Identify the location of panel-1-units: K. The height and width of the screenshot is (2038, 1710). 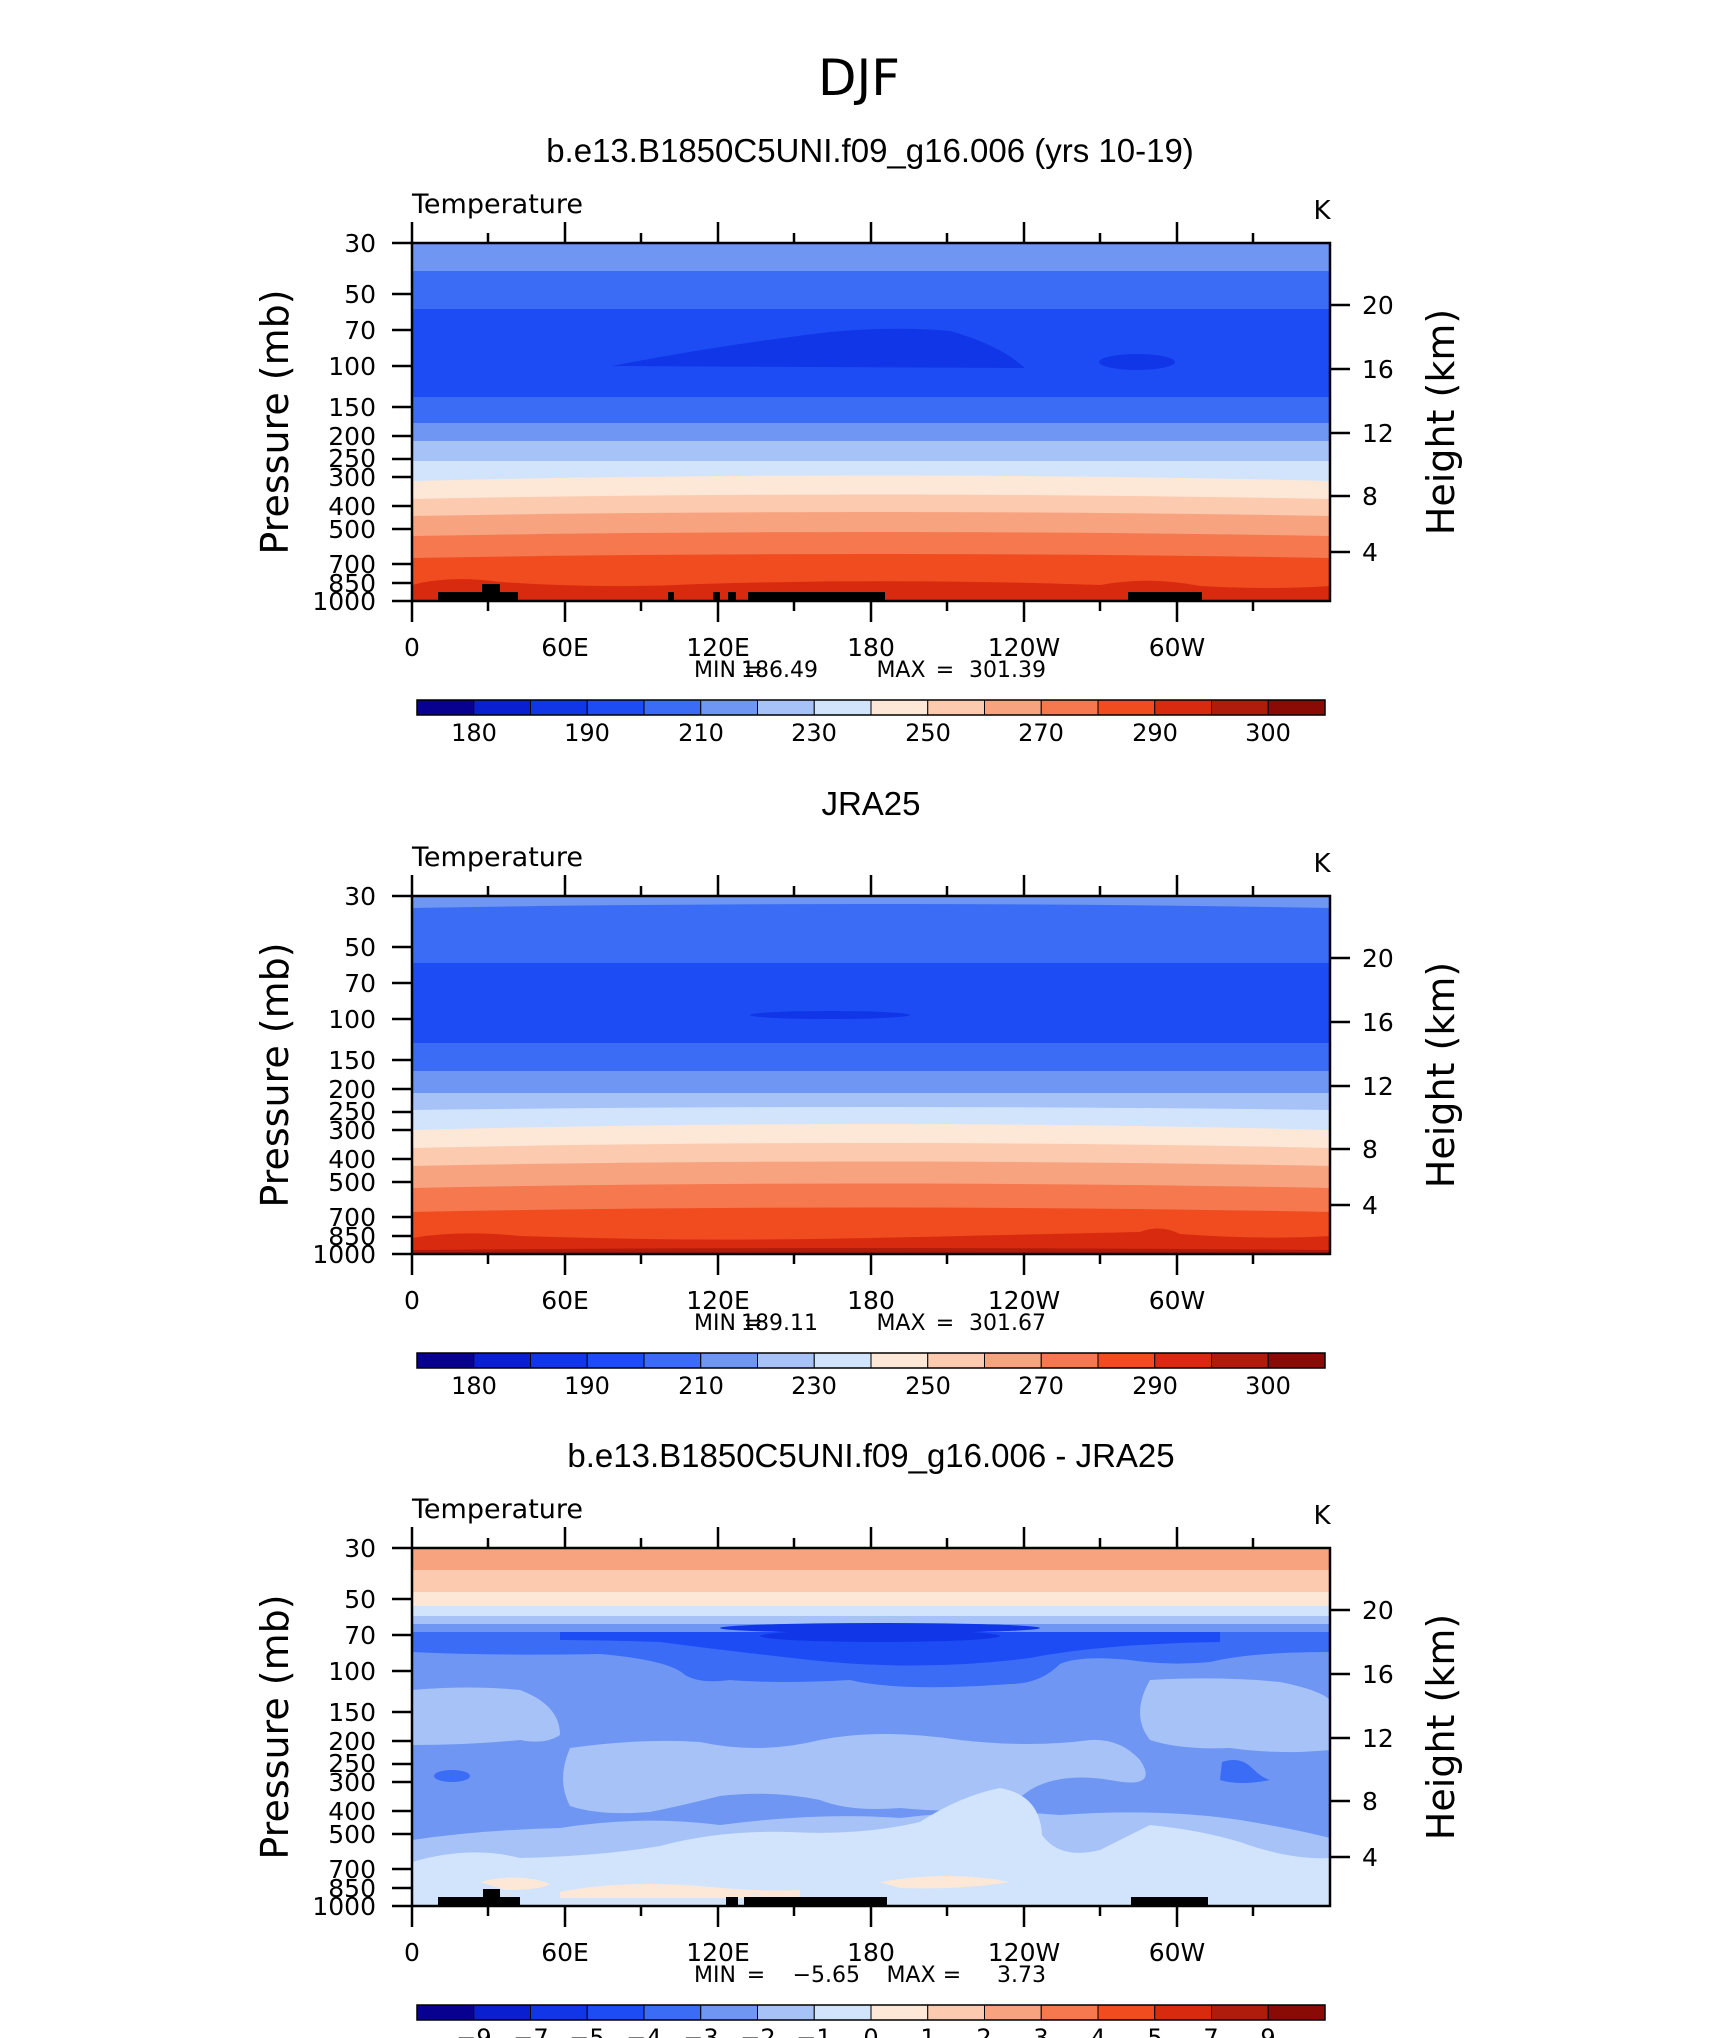
(1322, 211).